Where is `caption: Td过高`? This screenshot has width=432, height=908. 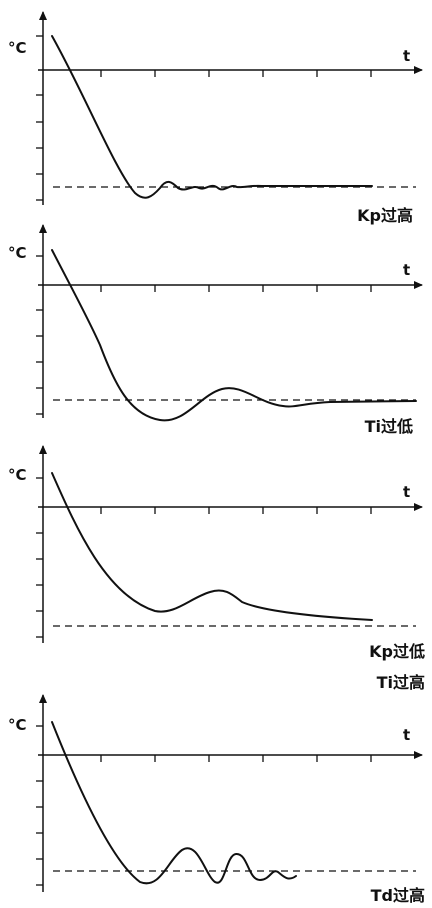 caption: Td过高 is located at coordinates (398, 895).